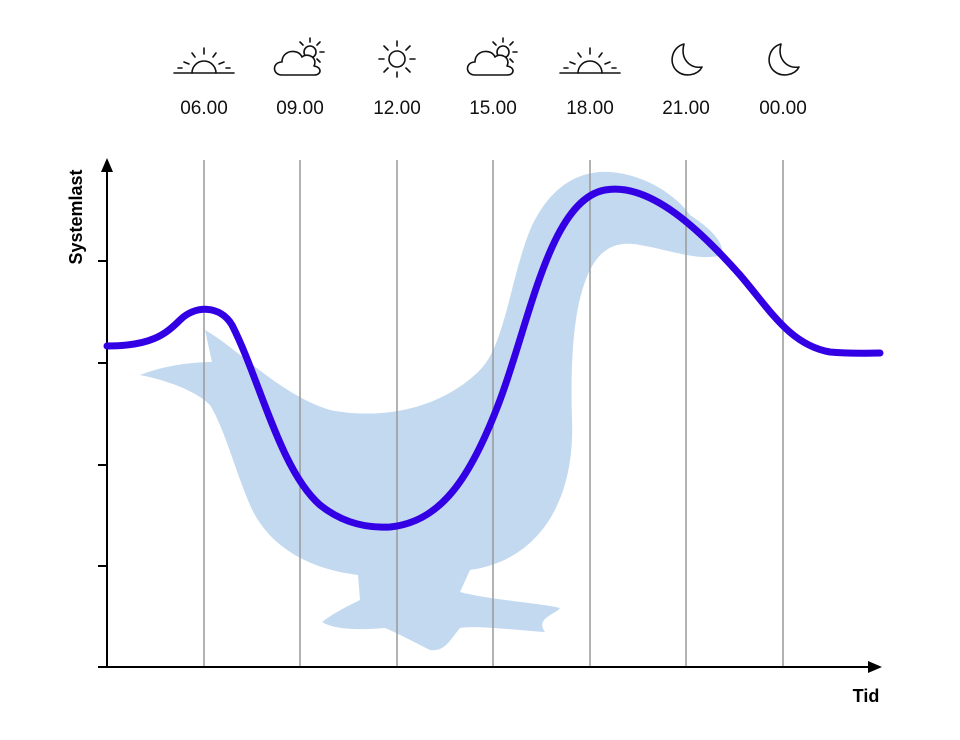  What do you see at coordinates (204, 60) in the screenshot?
I see `sunrise-icon` at bounding box center [204, 60].